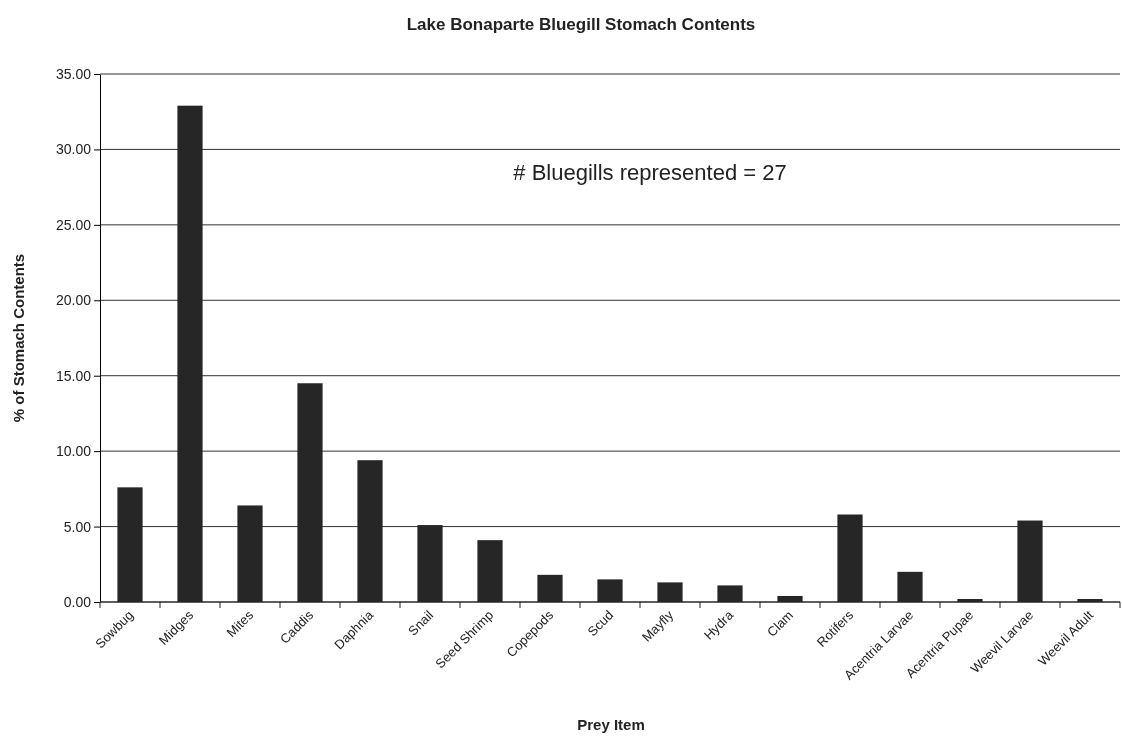  Describe the element at coordinates (73, 375) in the screenshot. I see `y-tick-label: 15.00` at that location.